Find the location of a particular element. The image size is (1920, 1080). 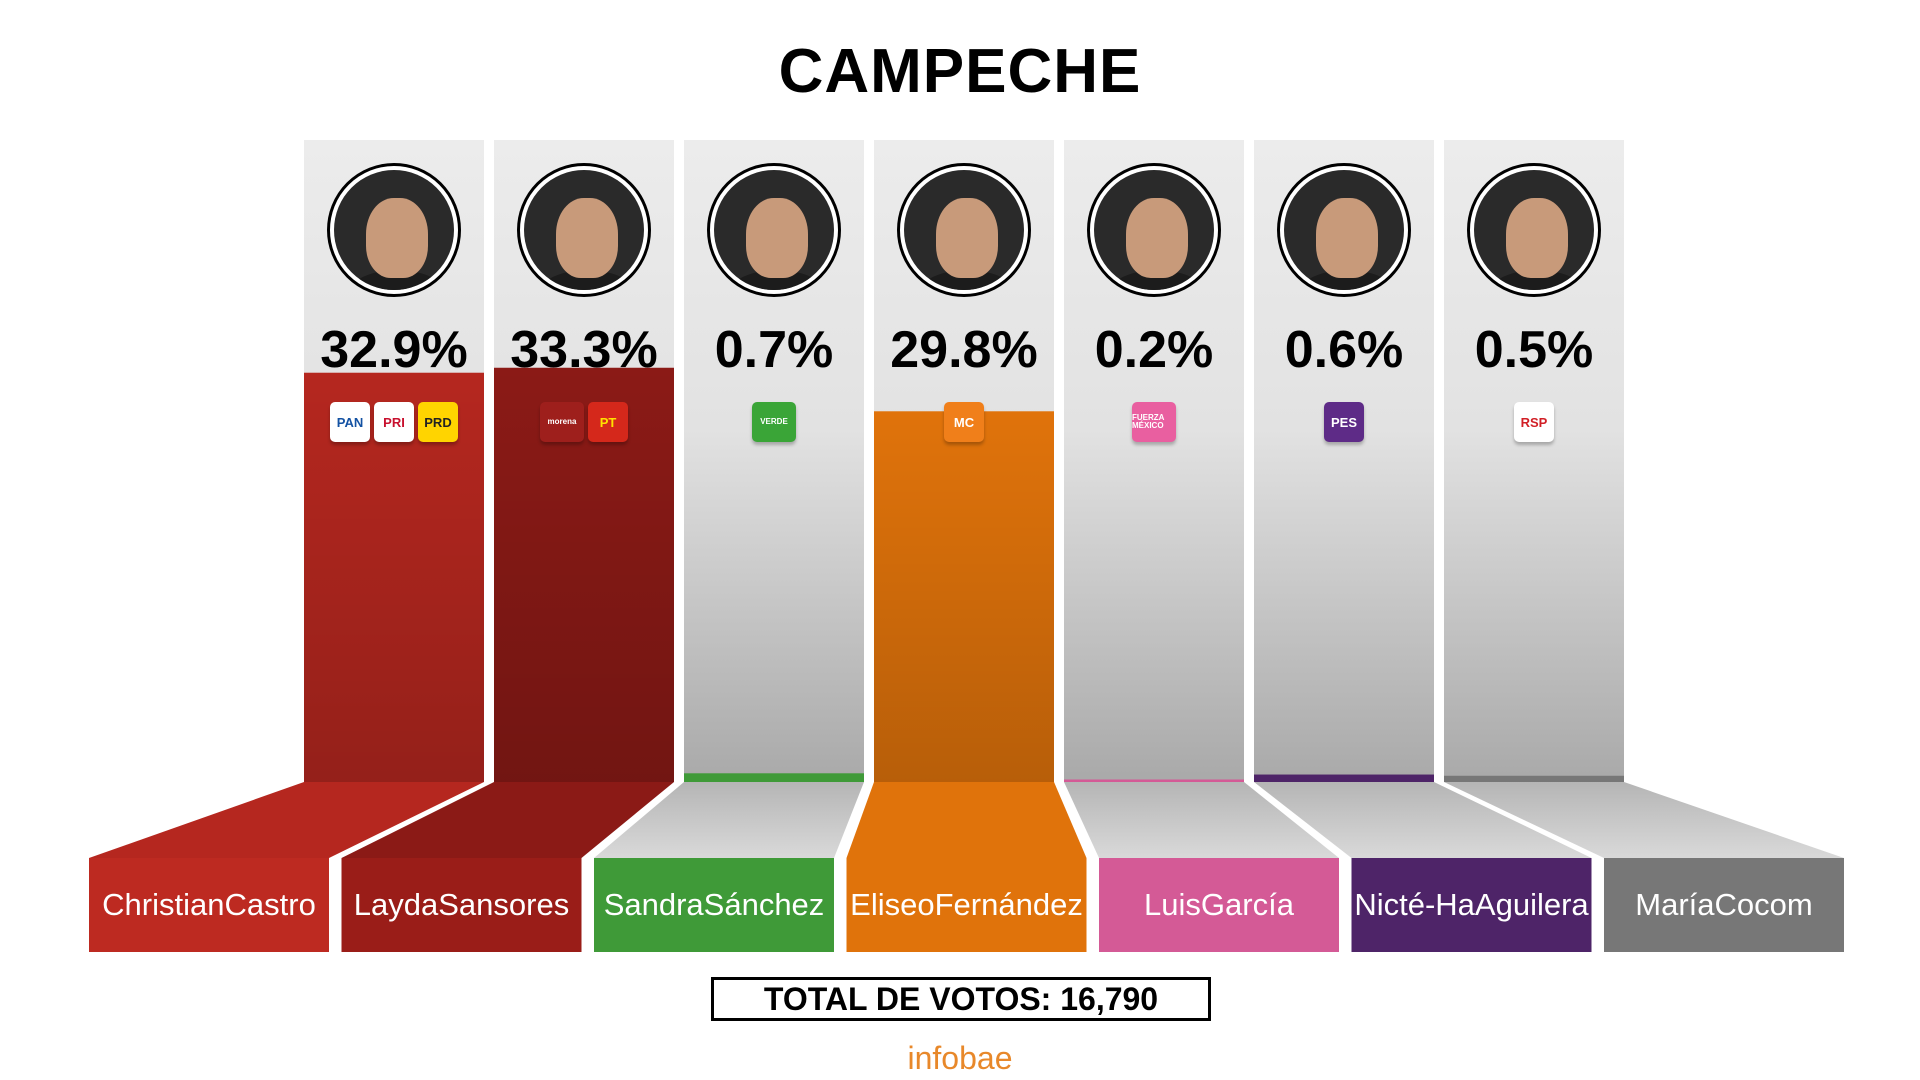

party-logos: RSP is located at coordinates (1534, 425).